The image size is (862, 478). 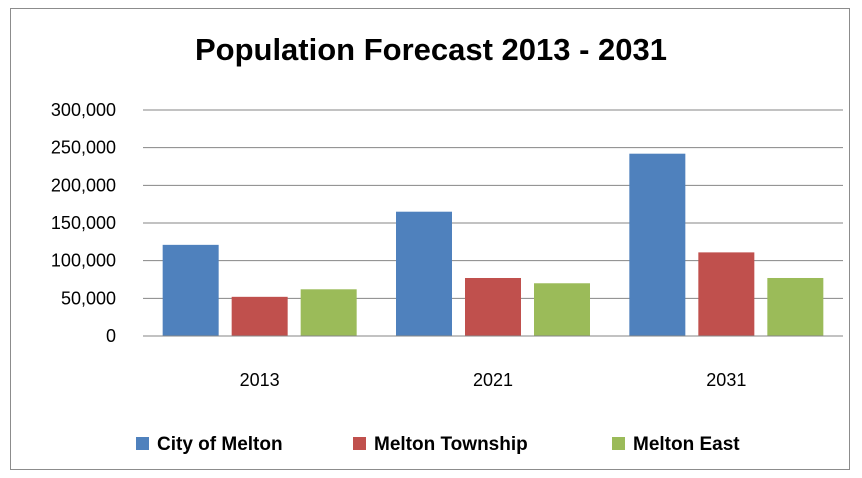 I want to click on y-tick-label: 300,000, so click(x=83, y=110).